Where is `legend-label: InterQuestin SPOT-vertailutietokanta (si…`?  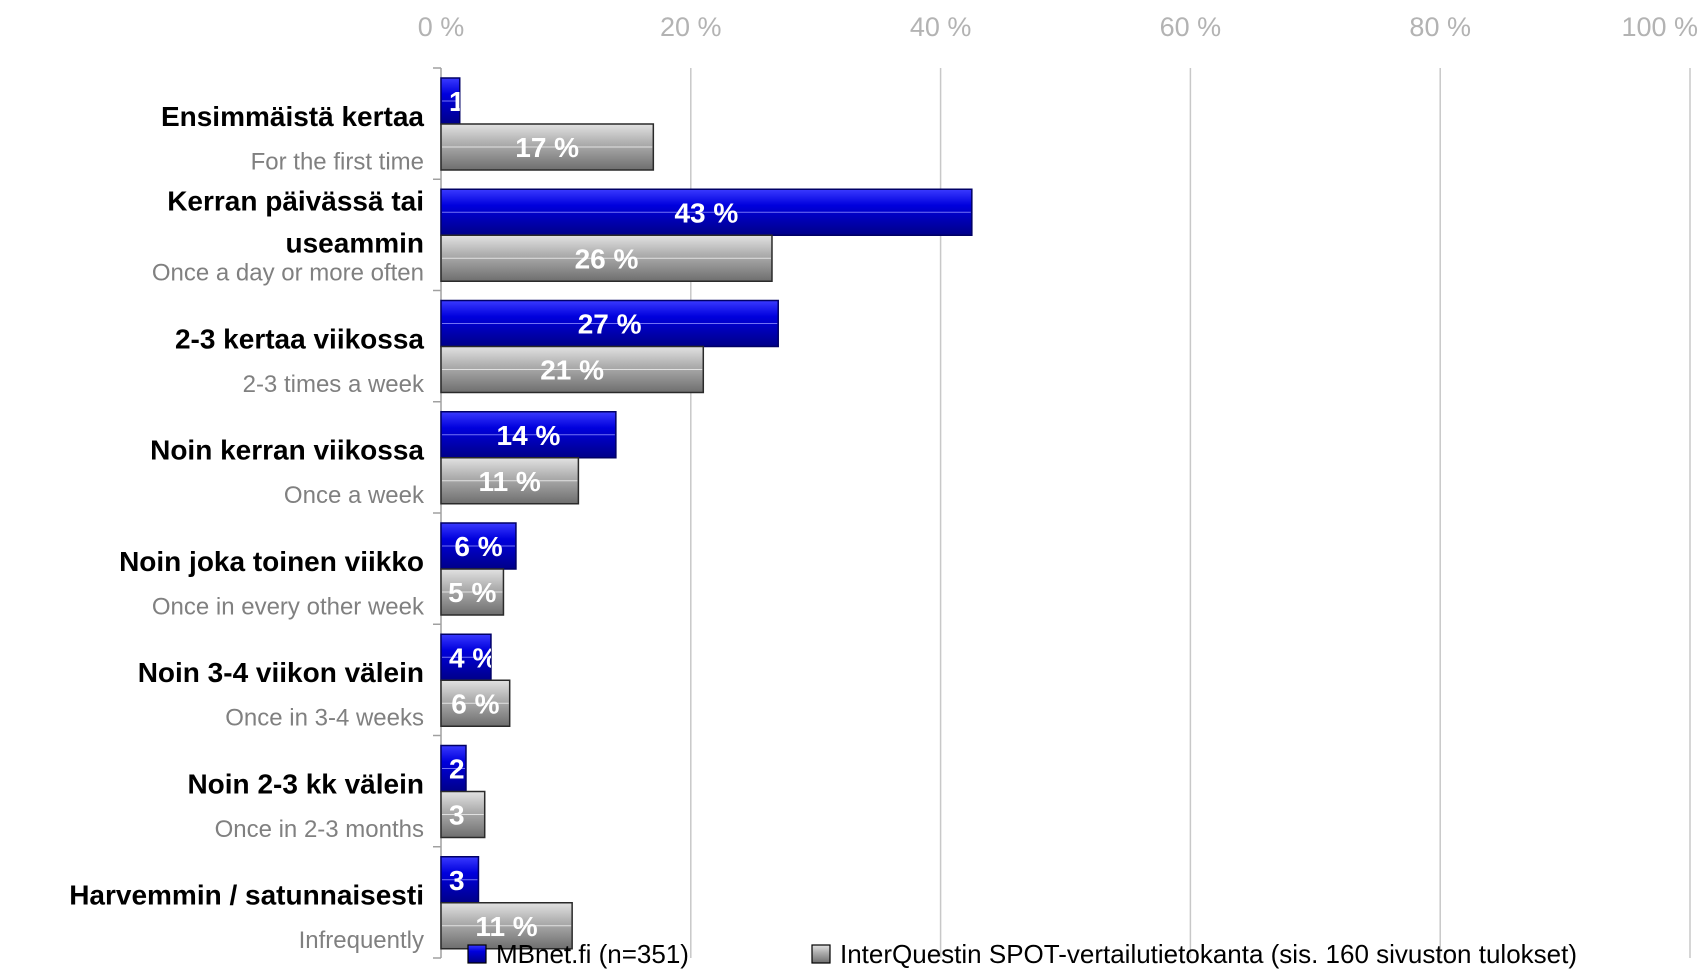
legend-label: InterQuestin SPOT-vertailutietokanta (si… is located at coordinates (1208, 954).